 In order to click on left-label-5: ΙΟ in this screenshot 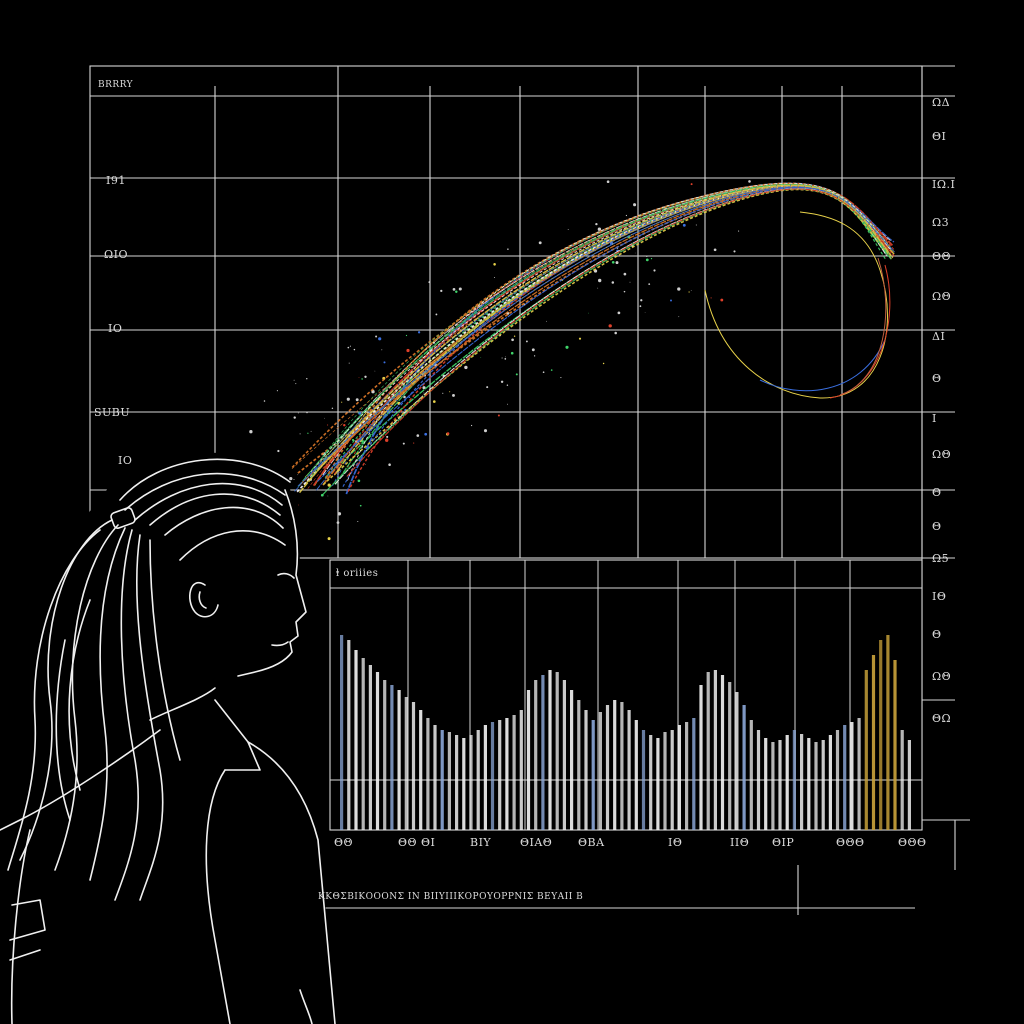, I will do `click(125, 460)`.